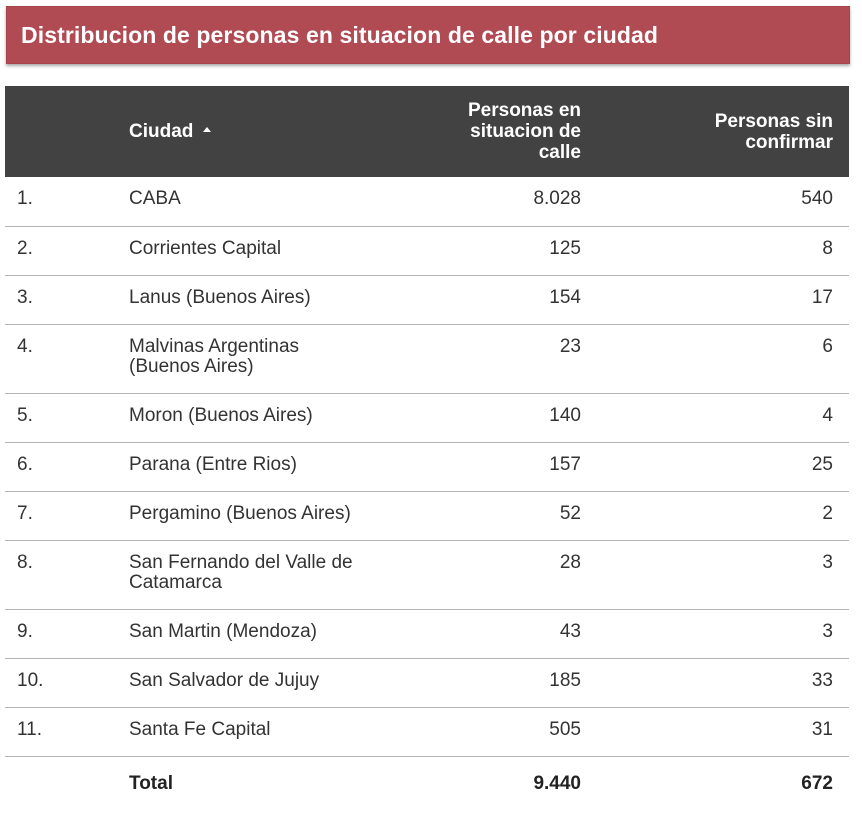 The width and height of the screenshot is (862, 819). Describe the element at coordinates (224, 680) in the screenshot. I see `row-ciudad: San Salvador de Jujuy` at that location.